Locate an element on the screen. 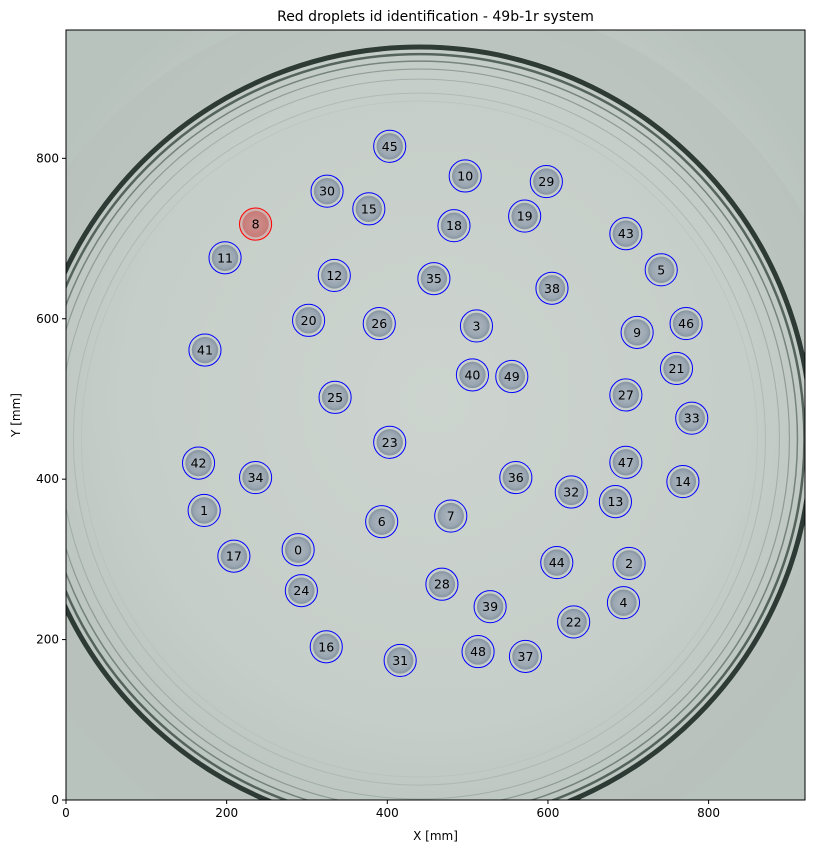  droplet-label: 2 is located at coordinates (629, 563).